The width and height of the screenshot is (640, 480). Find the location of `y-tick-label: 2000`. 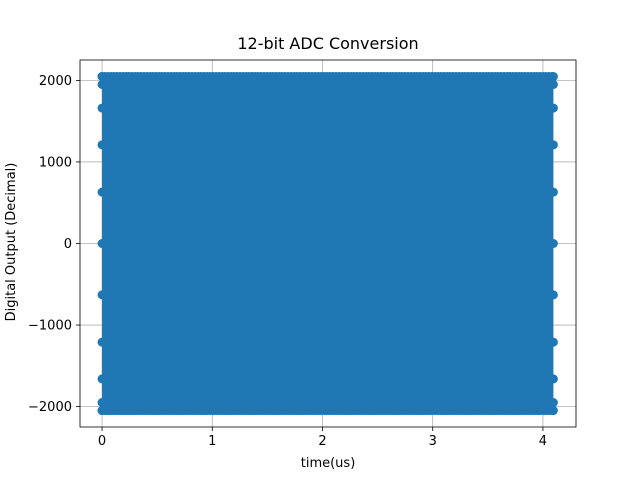

y-tick-label: 2000 is located at coordinates (55, 81).